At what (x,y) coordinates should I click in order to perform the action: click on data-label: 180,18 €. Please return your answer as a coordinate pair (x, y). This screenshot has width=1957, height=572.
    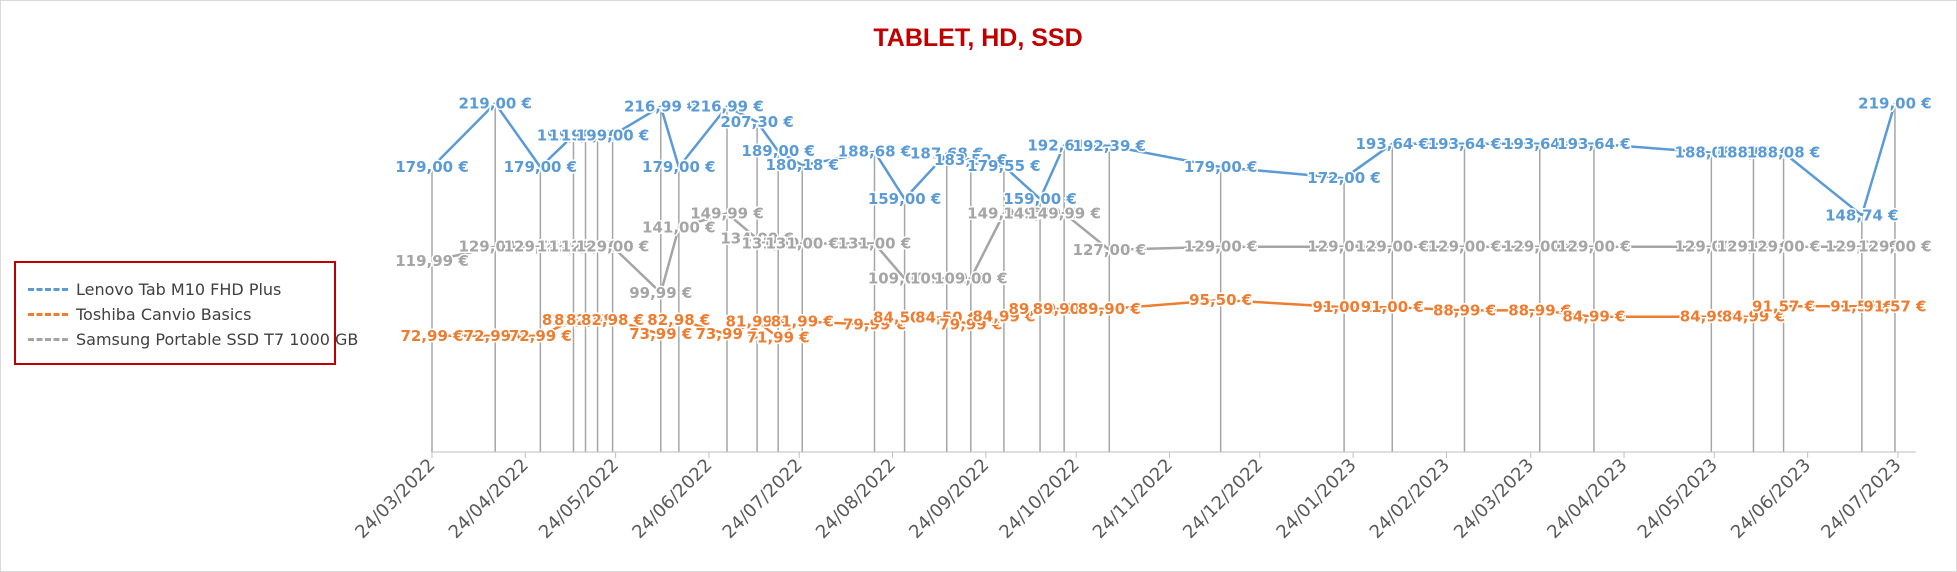
    Looking at the image, I should click on (802, 165).